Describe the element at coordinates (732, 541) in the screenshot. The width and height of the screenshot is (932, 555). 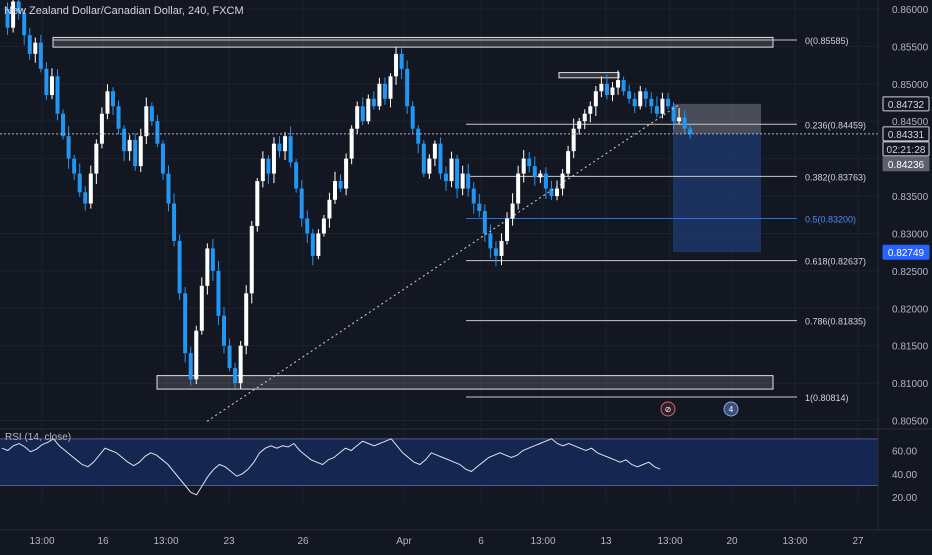
I see `time-tick-label: 20` at that location.